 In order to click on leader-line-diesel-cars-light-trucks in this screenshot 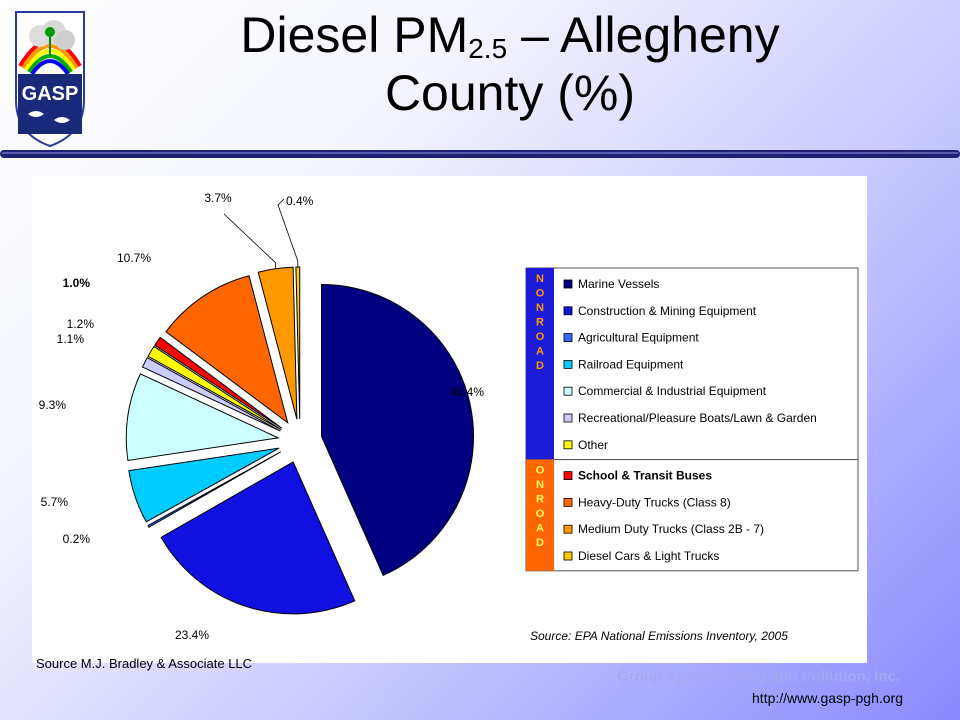, I will do `click(288, 233)`.